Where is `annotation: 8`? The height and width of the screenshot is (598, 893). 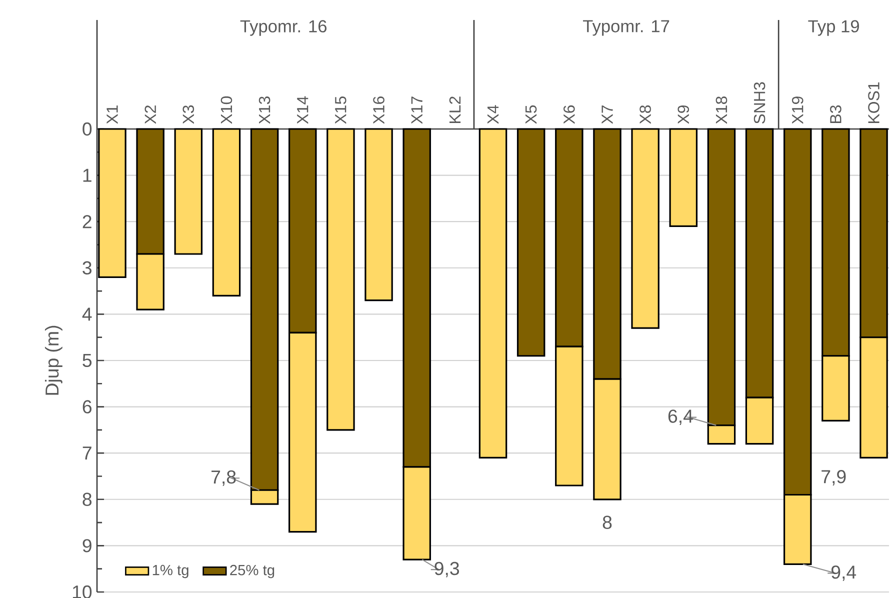
annotation: 8 is located at coordinates (607, 523).